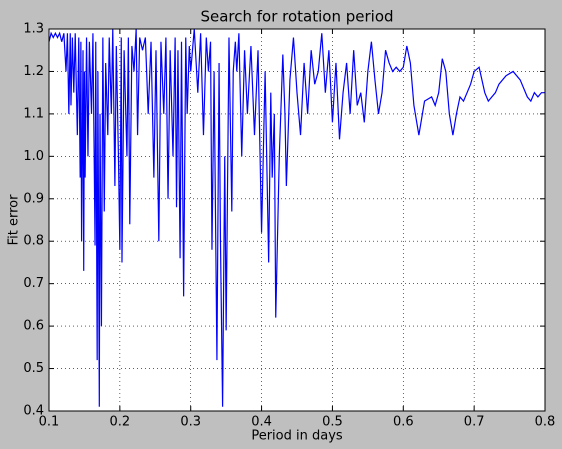 The height and width of the screenshot is (449, 562). Describe the element at coordinates (33, 156) in the screenshot. I see `y-tick-label: 1.0` at that location.